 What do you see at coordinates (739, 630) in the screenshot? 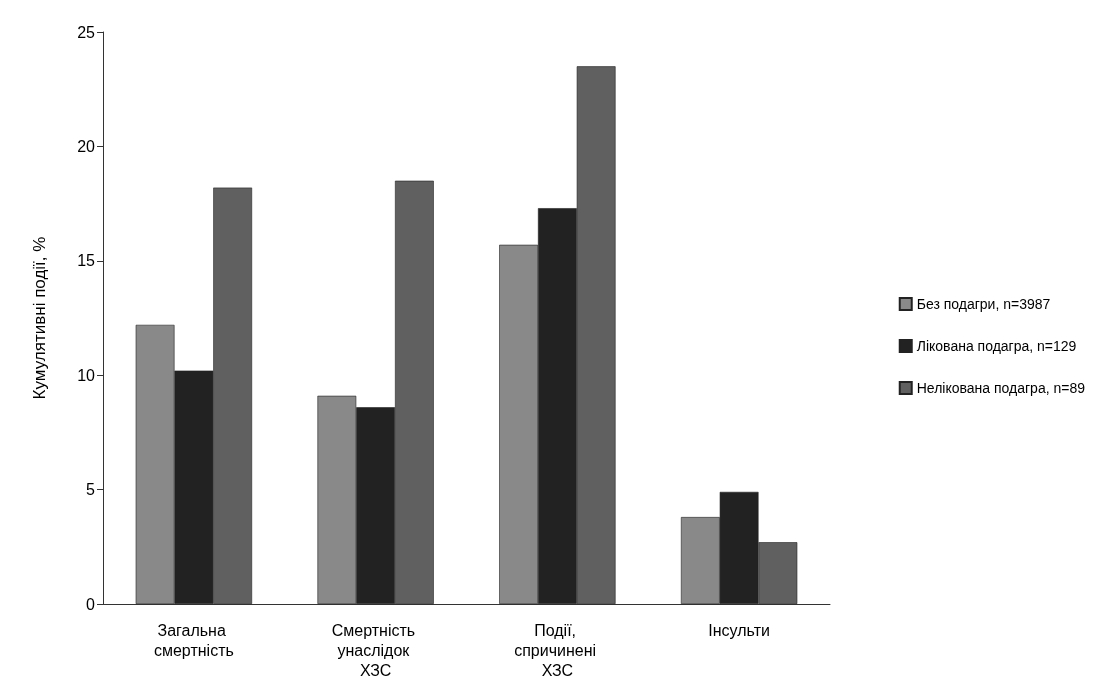
I see `x-tick-label: Інсульти` at bounding box center [739, 630].